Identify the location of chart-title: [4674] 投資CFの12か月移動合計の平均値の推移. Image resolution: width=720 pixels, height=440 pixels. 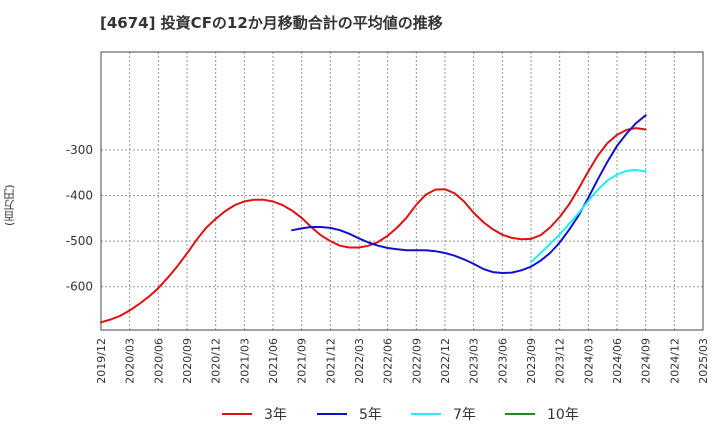
(271, 23).